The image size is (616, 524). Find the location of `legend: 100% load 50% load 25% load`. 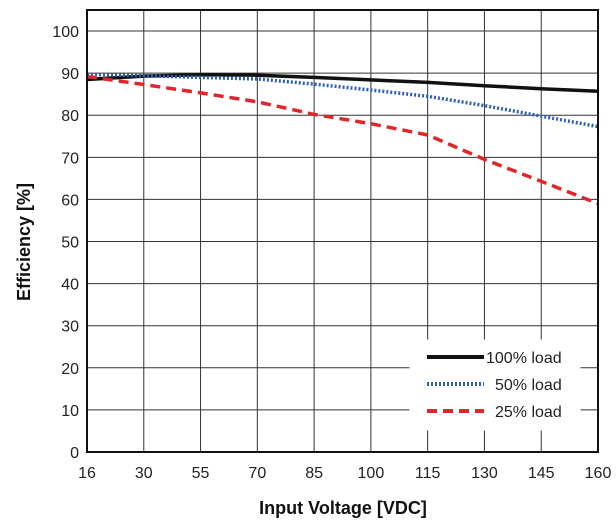

legend: 100% load 50% load 25% load is located at coordinates (495, 385).